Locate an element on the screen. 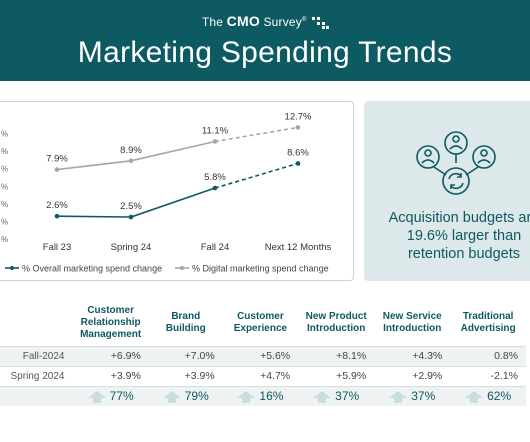 The height and width of the screenshot is (442, 530). table-change-row: 77% 79% 16% 37% 37% 62% is located at coordinates (263, 395).